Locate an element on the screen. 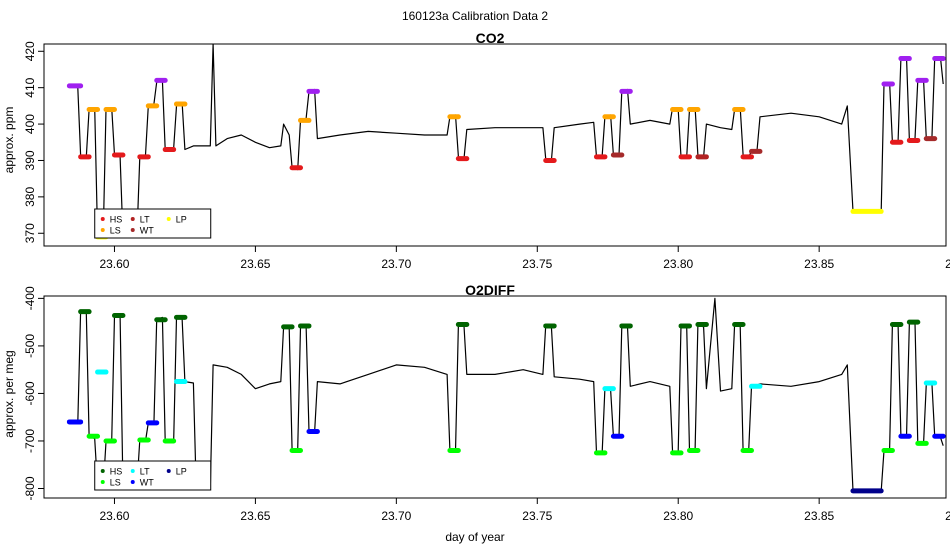 This screenshot has width=950, height=550. o2diff-legend-label-hs: HS is located at coordinates (116, 472).